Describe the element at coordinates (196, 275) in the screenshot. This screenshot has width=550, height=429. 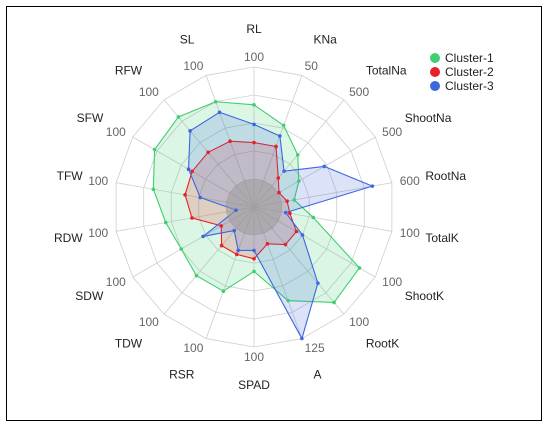
I see `point-cluster-1-tdw` at that location.